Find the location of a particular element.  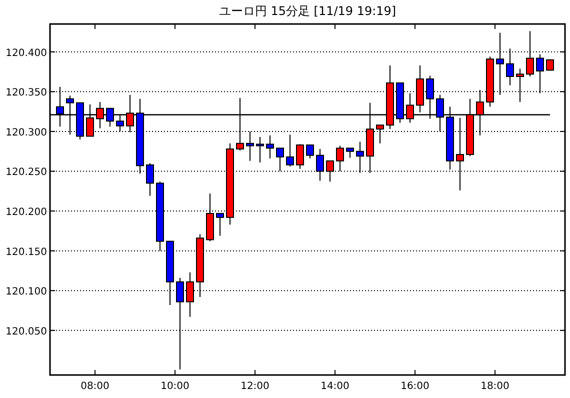

x-tick-label: 12:00 is located at coordinates (255, 386).